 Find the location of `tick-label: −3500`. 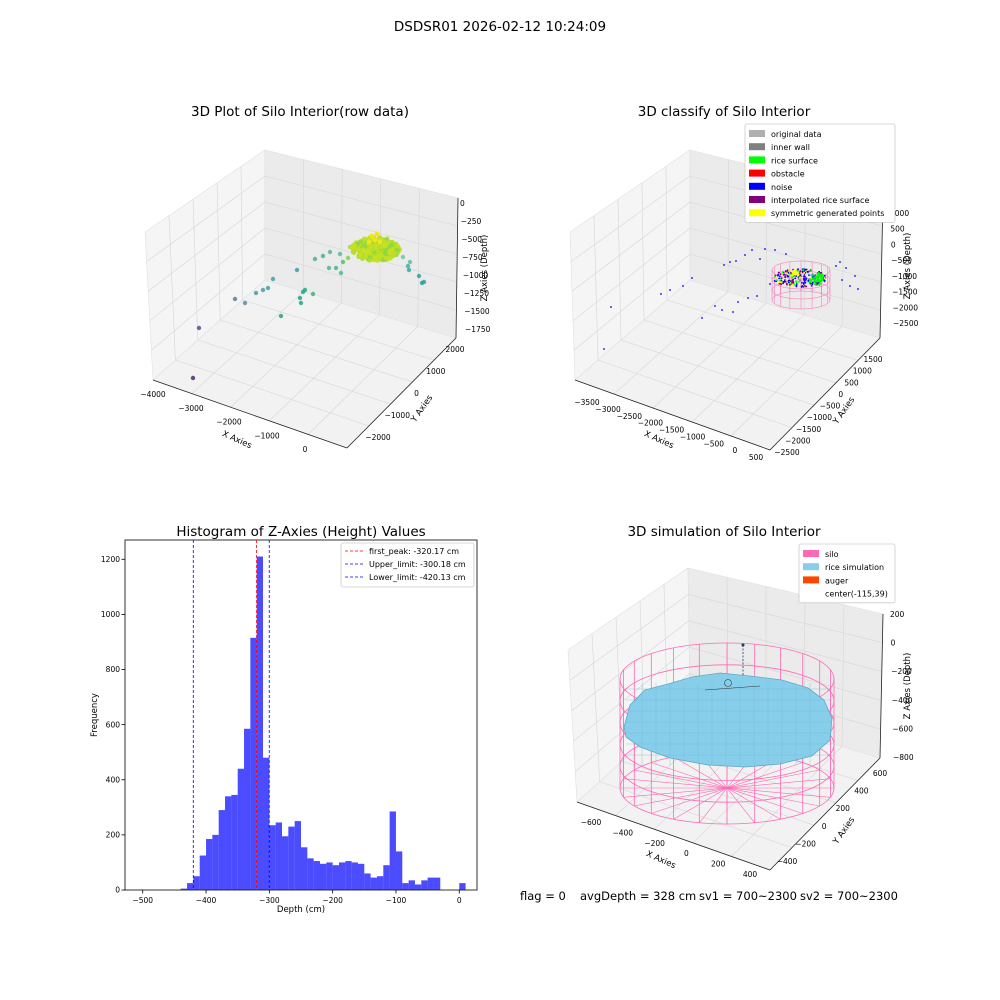

tick-label: −3500 is located at coordinates (587, 402).